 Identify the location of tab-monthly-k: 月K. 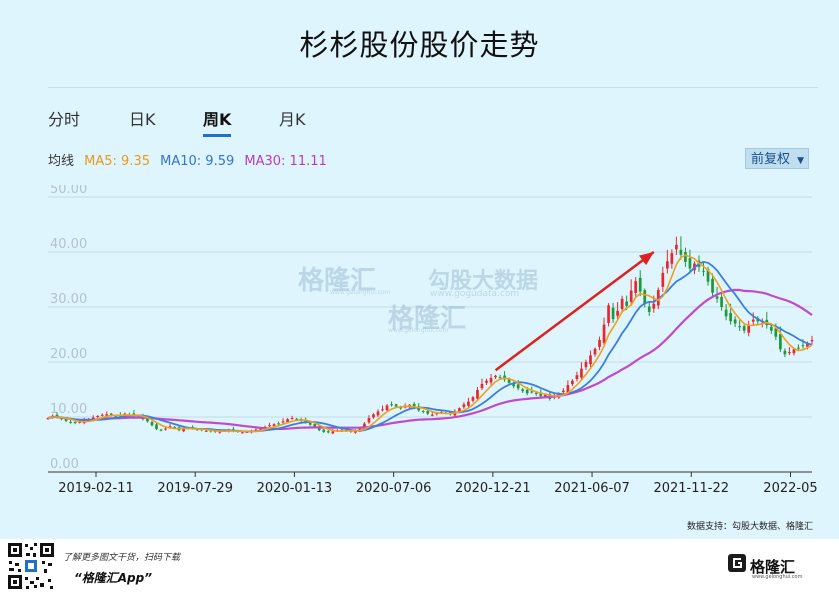
(292, 119).